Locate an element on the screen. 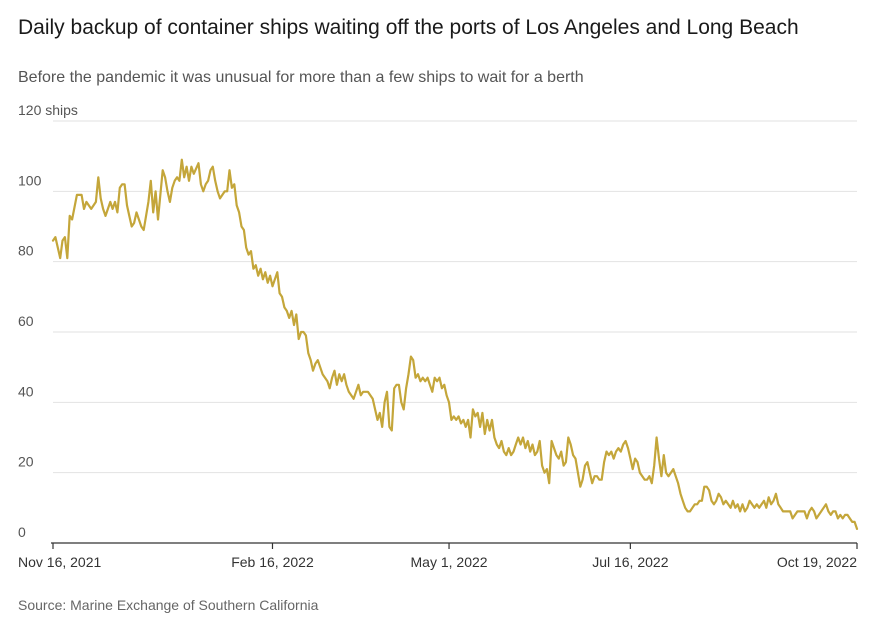 The height and width of the screenshot is (642, 869). y-tick-label-100: 100 is located at coordinates (30, 180).